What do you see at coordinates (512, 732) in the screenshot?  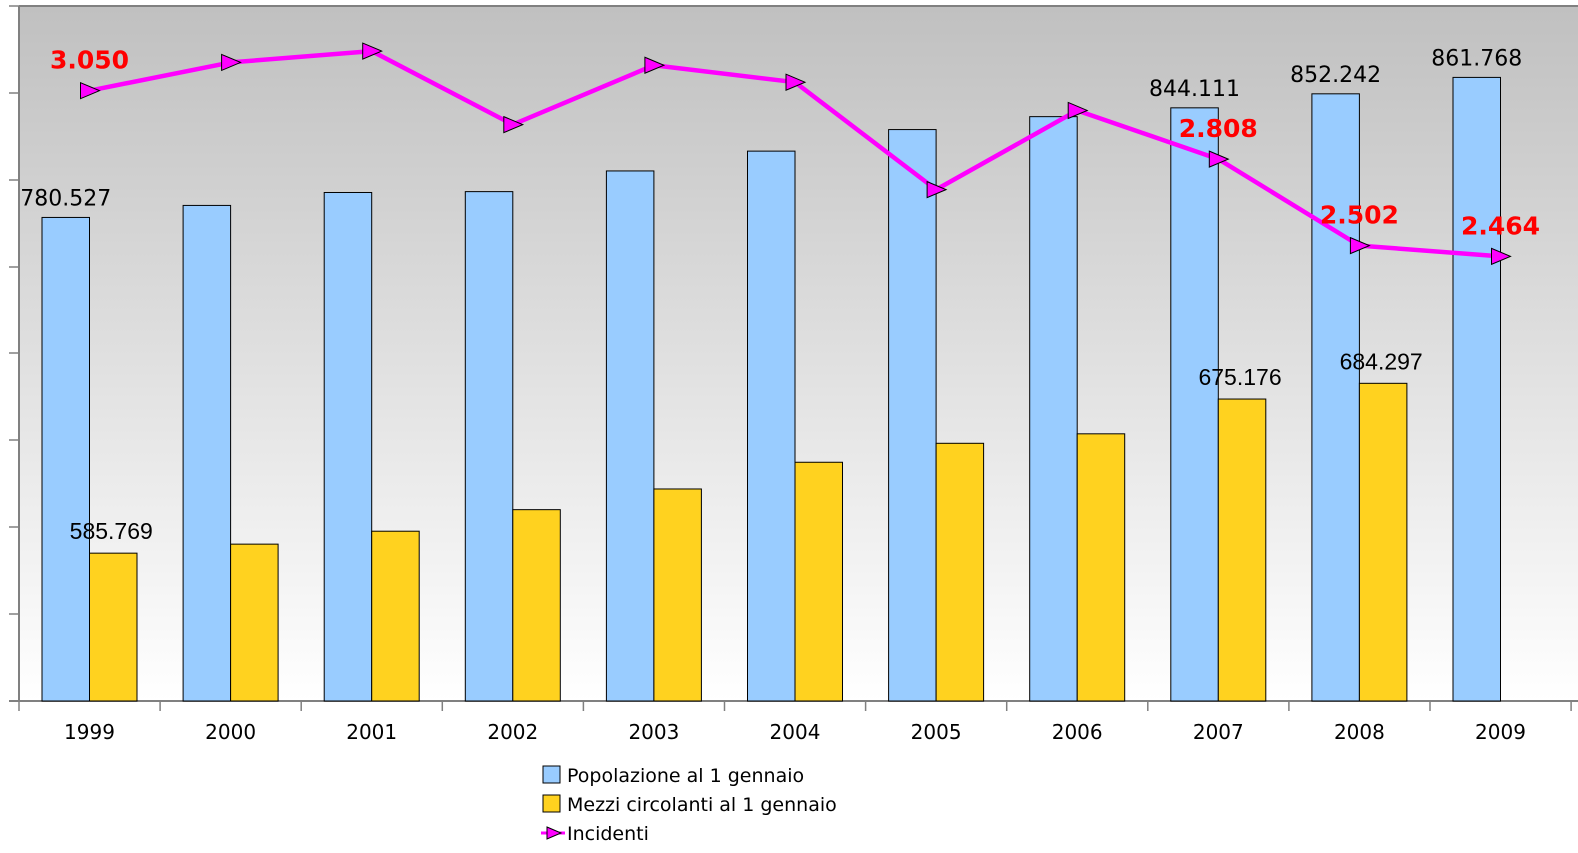 I see `x-tick-label: 2002` at bounding box center [512, 732].